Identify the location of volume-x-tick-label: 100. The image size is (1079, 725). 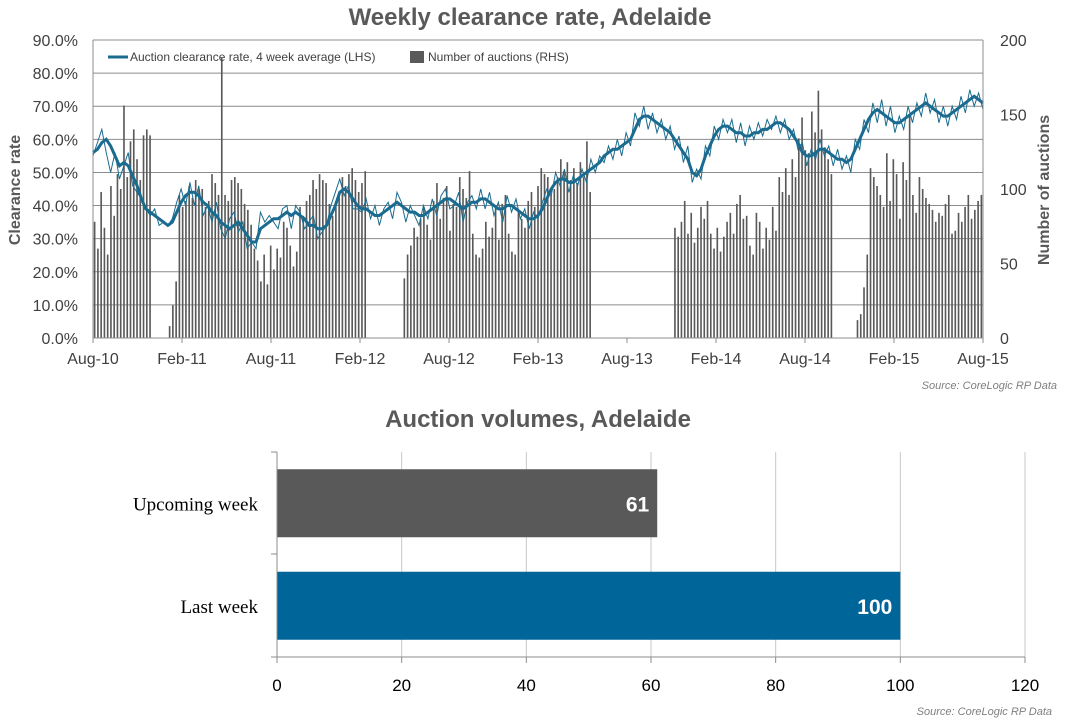
(900, 685).